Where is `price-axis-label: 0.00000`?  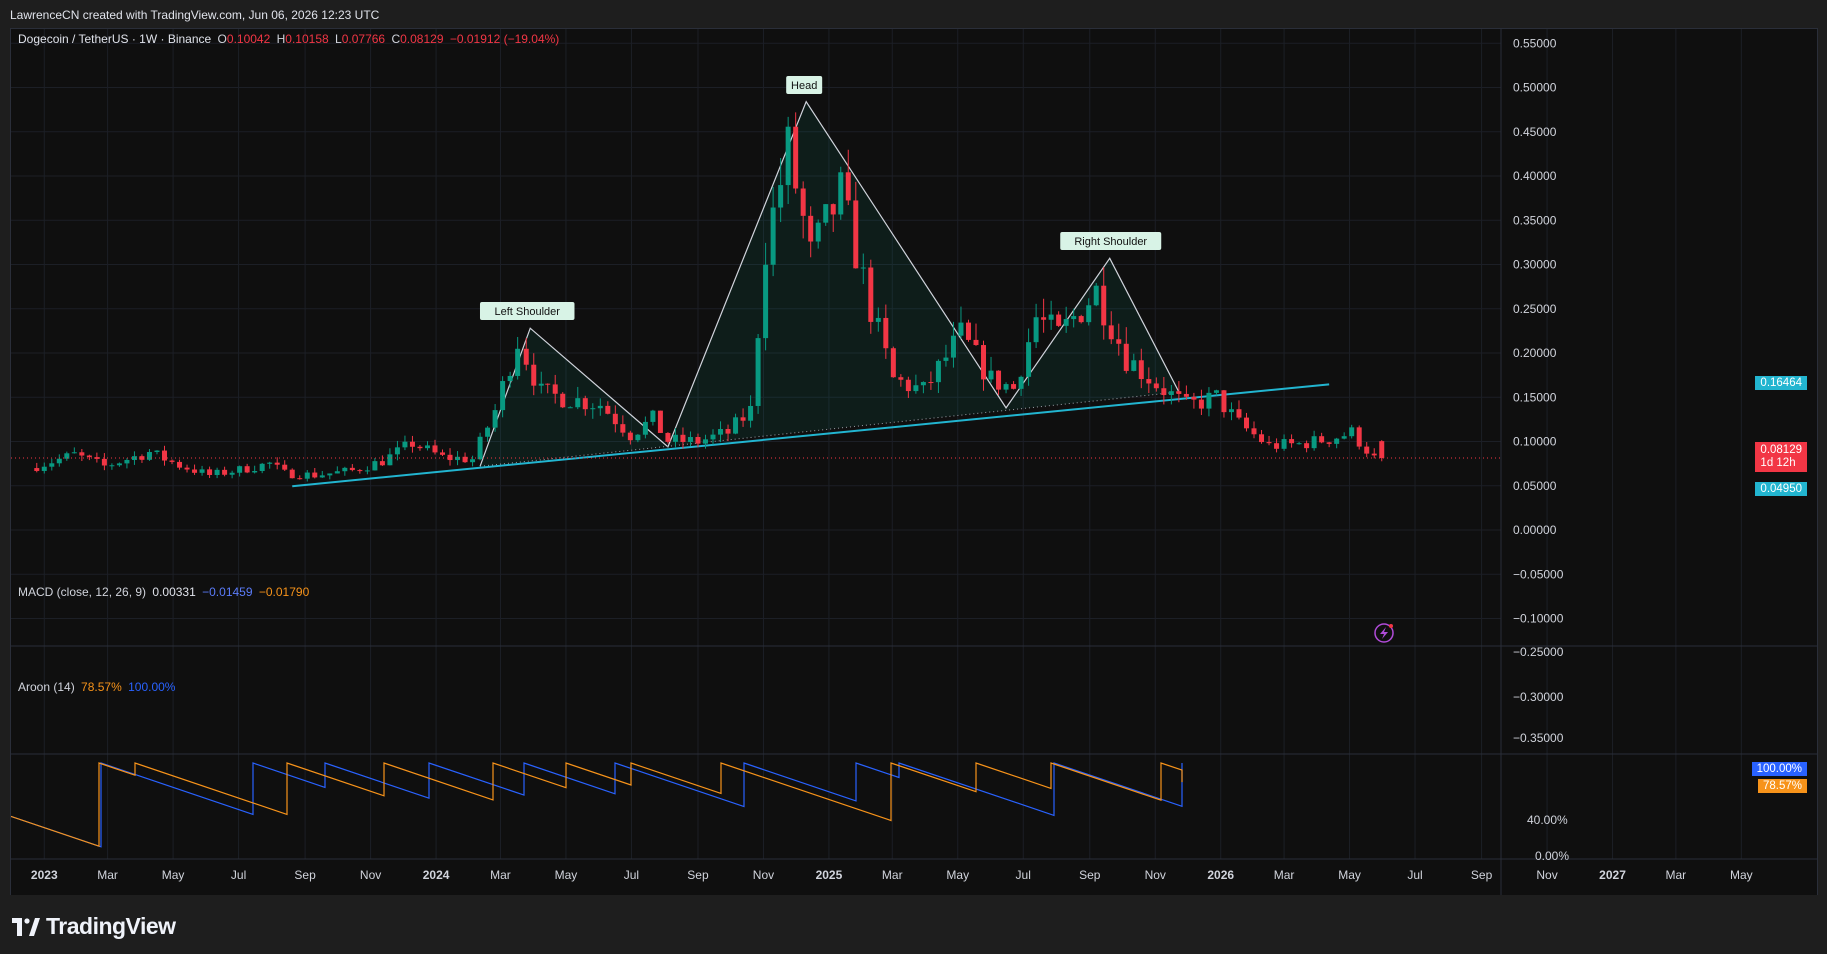 price-axis-label: 0.00000 is located at coordinates (1535, 530).